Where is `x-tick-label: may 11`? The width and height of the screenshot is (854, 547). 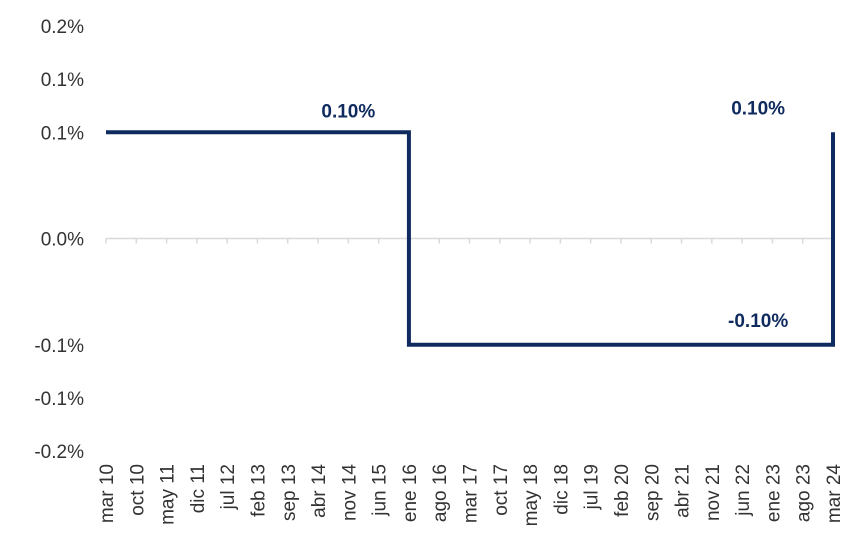
x-tick-label: may 11 is located at coordinates (168, 494).